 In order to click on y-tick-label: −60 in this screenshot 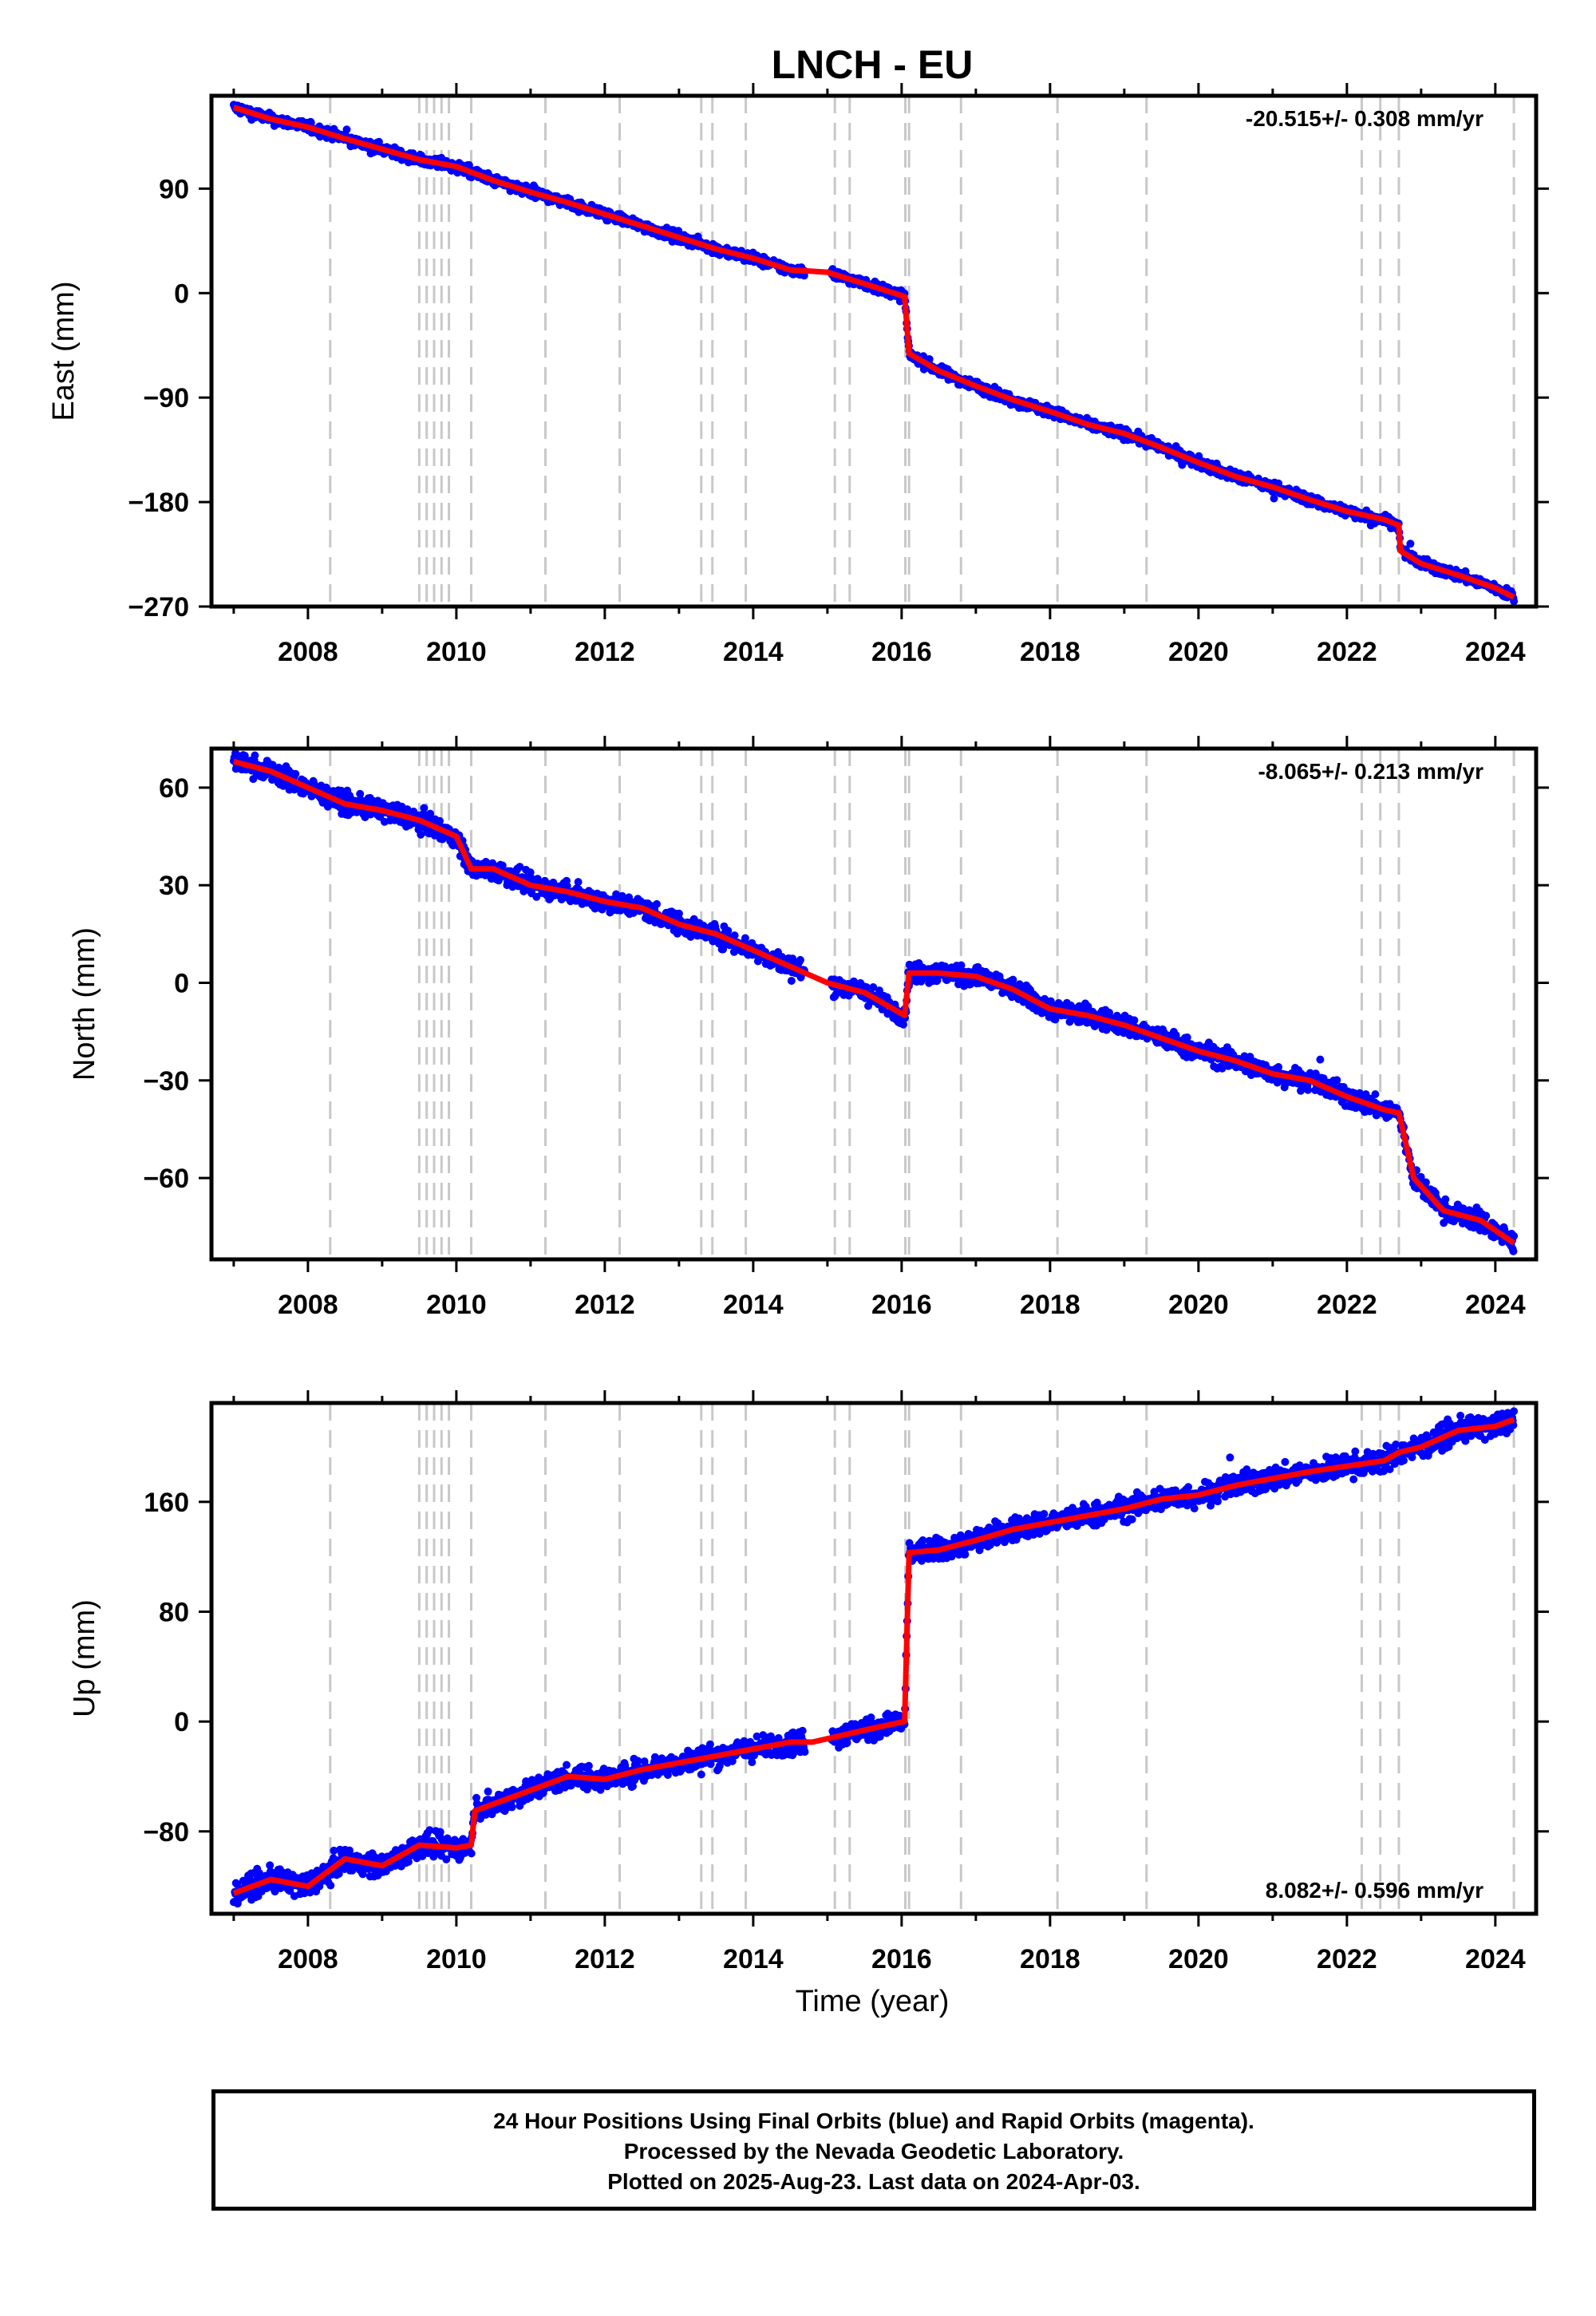, I will do `click(166, 1179)`.